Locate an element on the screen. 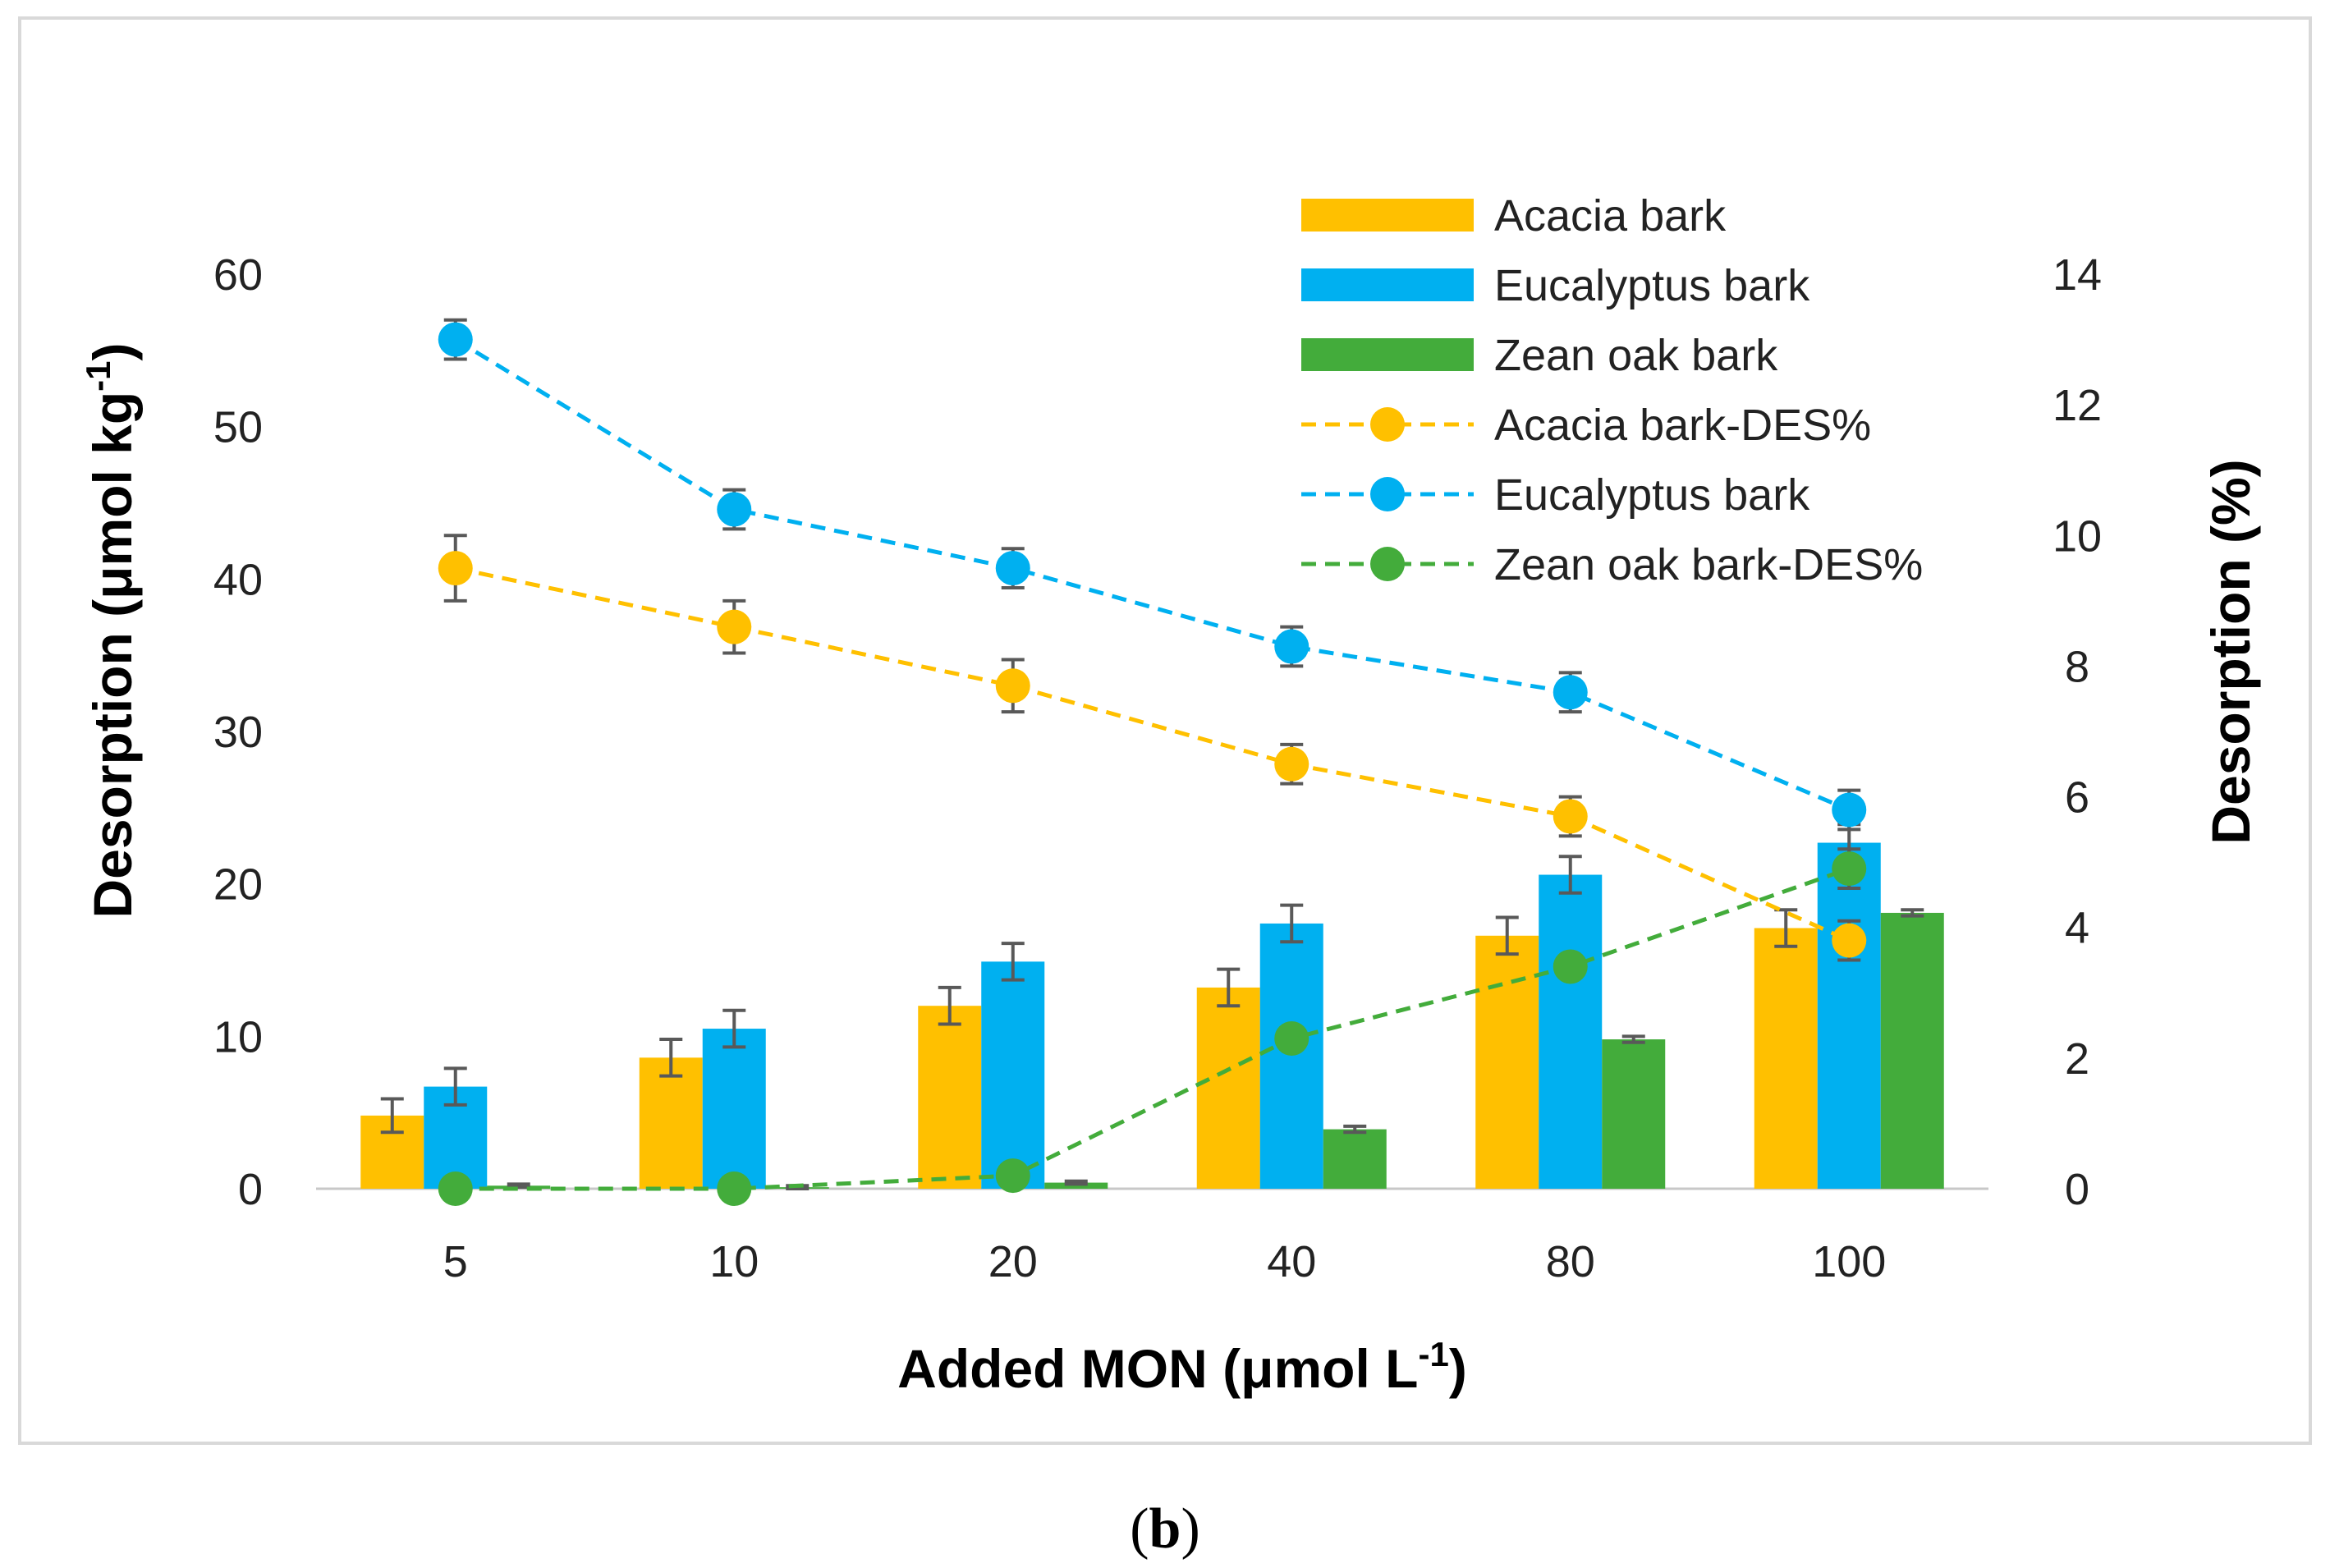 The height and width of the screenshot is (1568, 2330). x-axis-title-text: Added MON (μmol L is located at coordinates (1157, 1368).